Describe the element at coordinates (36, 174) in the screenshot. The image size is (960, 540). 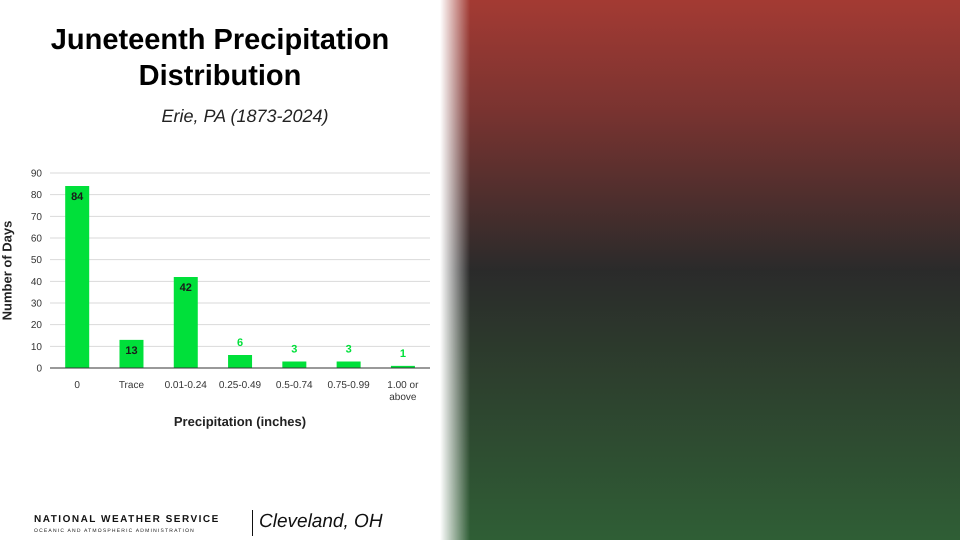
I see `y-tick-label: 90` at that location.